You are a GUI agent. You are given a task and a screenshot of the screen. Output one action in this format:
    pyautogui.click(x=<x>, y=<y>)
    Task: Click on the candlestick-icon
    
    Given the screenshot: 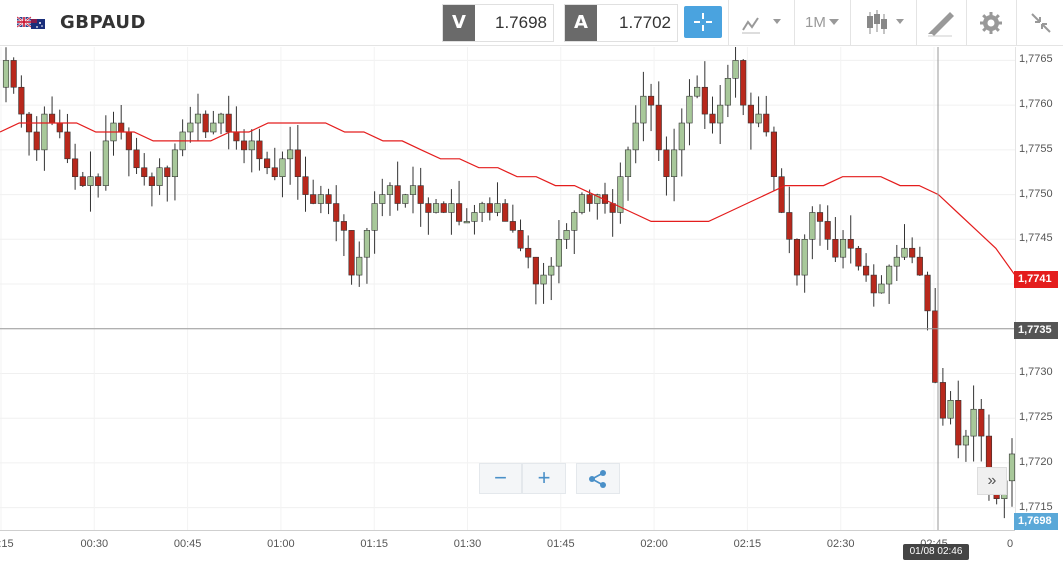 What is the action you would take?
    pyautogui.click(x=885, y=22)
    